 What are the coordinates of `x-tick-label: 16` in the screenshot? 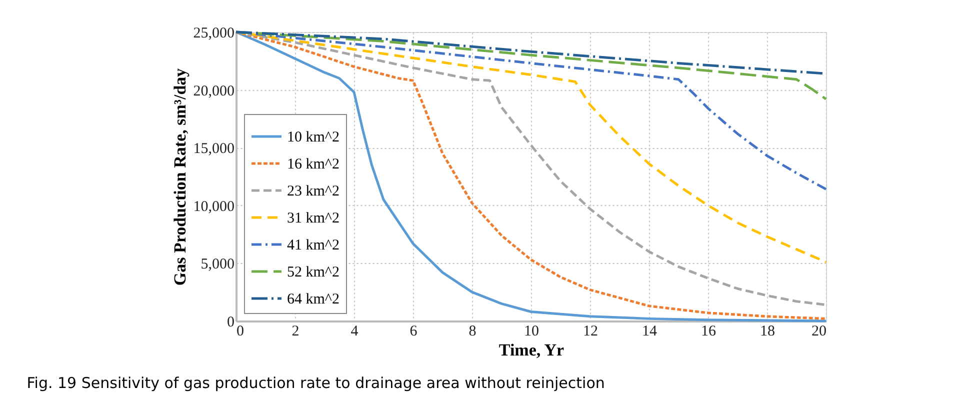 It's located at (708, 332).